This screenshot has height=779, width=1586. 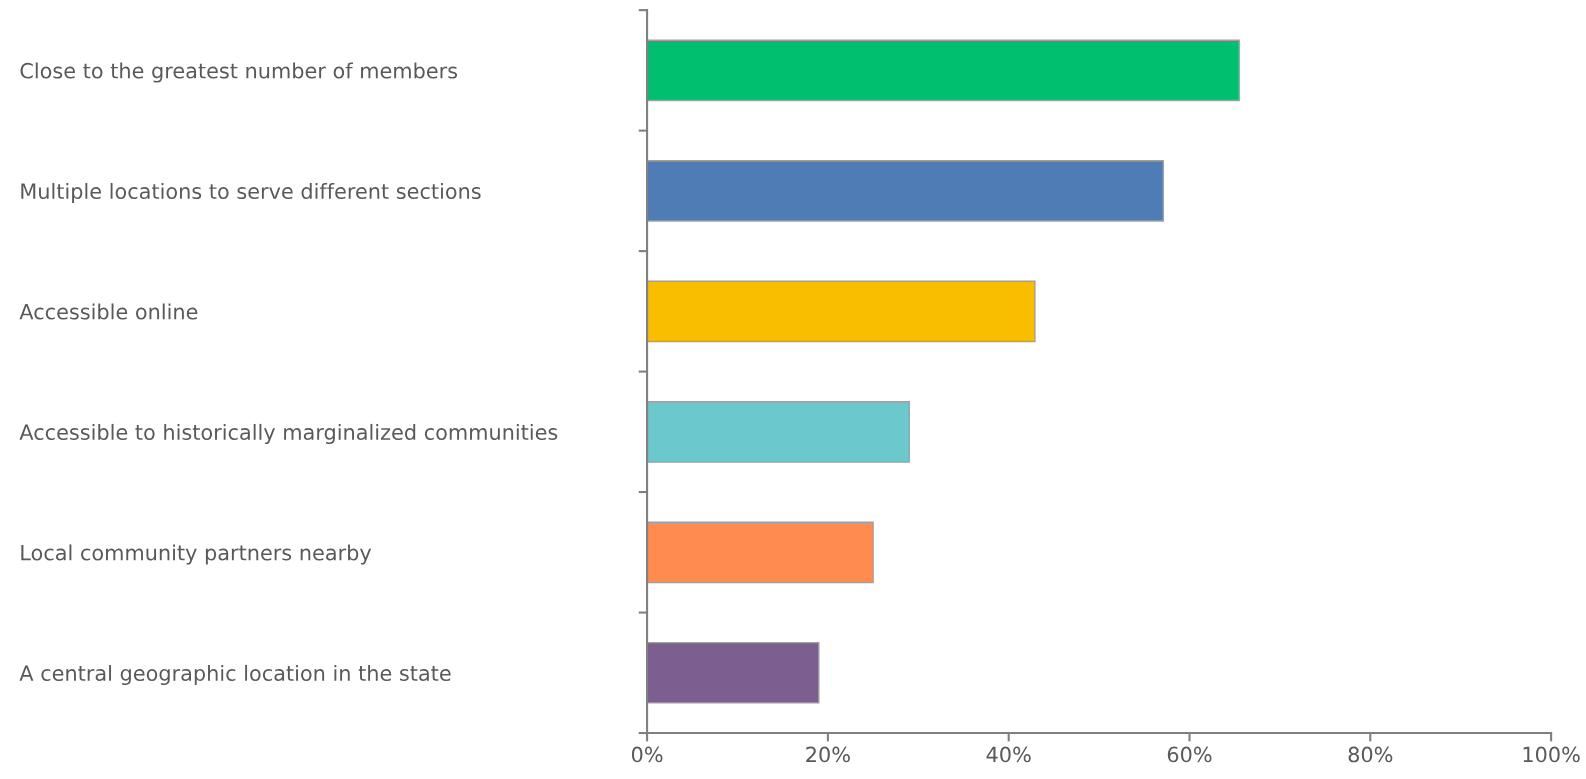 I want to click on y-tick-label: Multiple locations to serve different sections, so click(x=251, y=193).